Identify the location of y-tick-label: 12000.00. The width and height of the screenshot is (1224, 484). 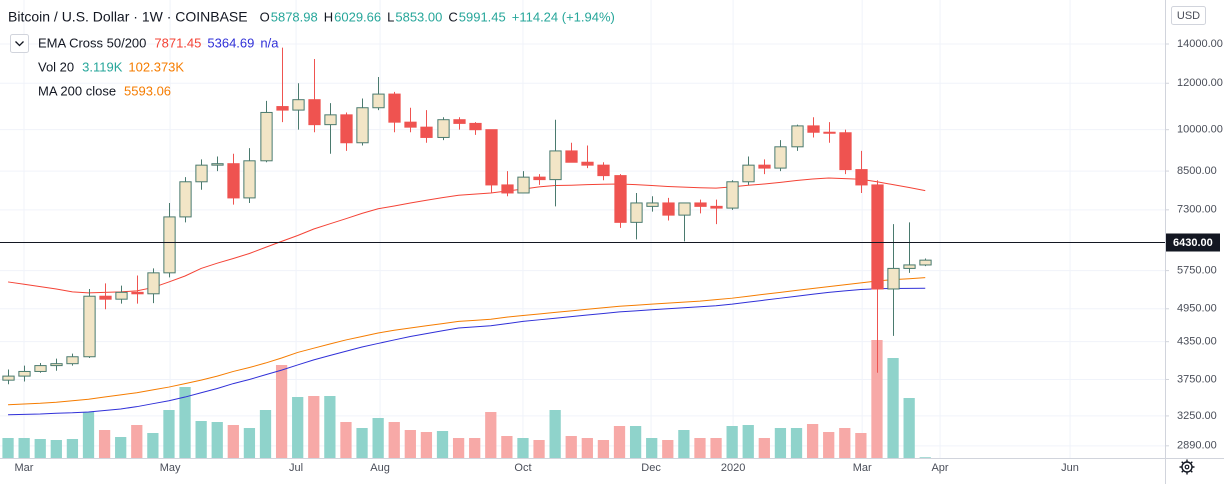
(1200, 83).